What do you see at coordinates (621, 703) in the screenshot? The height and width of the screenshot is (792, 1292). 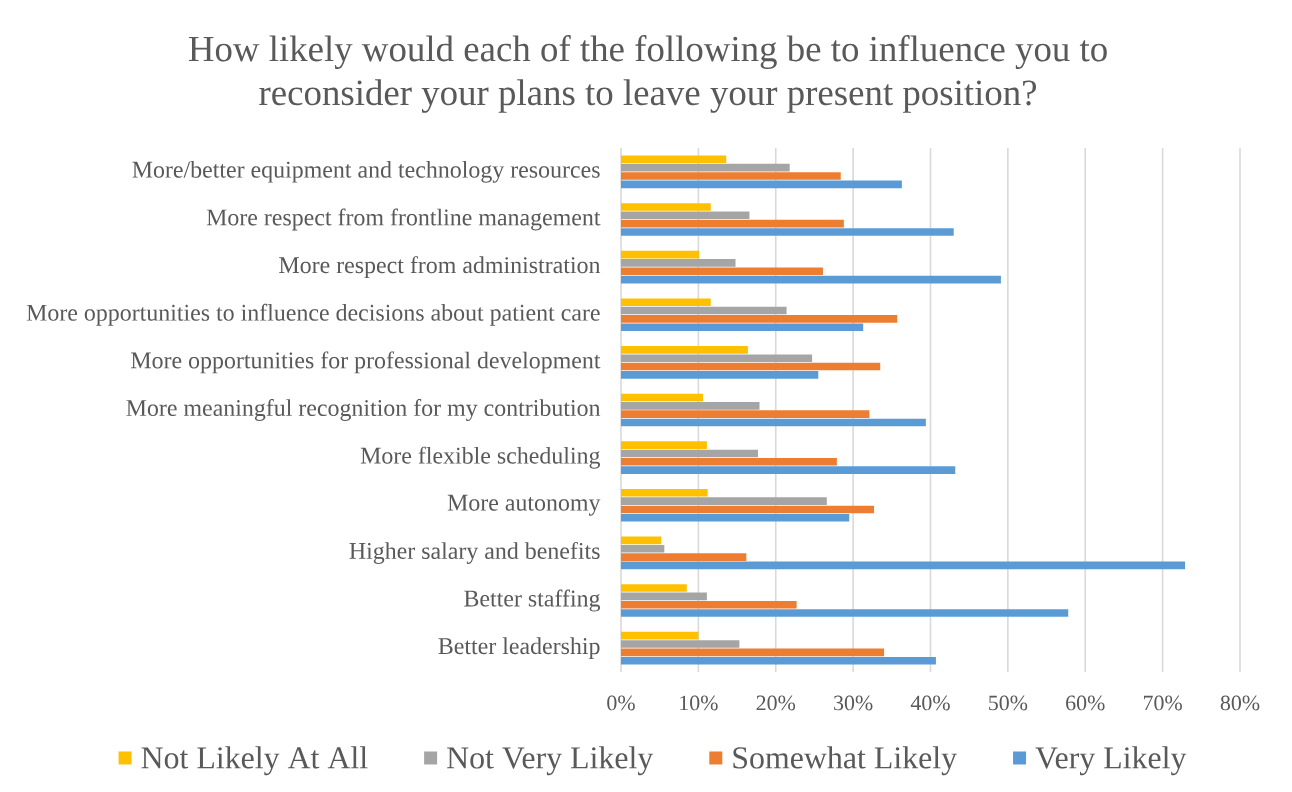 I see `x-tick-label: 0%` at bounding box center [621, 703].